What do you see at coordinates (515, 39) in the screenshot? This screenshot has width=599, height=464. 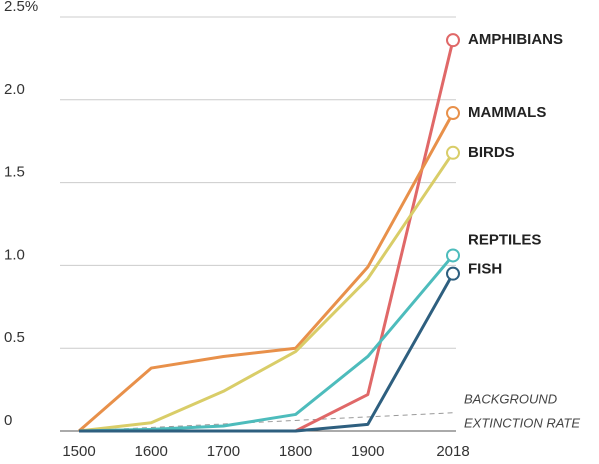 I see `series-label: AMPHIBIANS` at bounding box center [515, 39].